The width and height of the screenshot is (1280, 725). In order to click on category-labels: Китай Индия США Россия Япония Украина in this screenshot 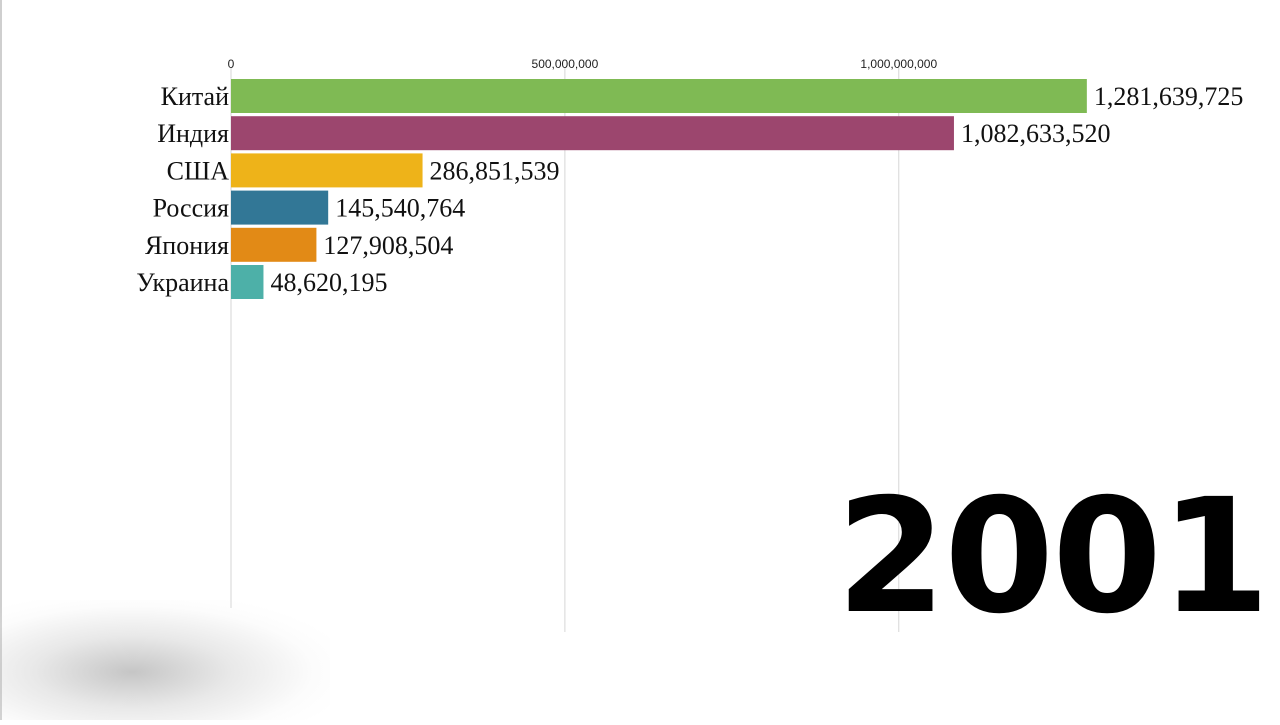, I will do `click(182, 189)`.